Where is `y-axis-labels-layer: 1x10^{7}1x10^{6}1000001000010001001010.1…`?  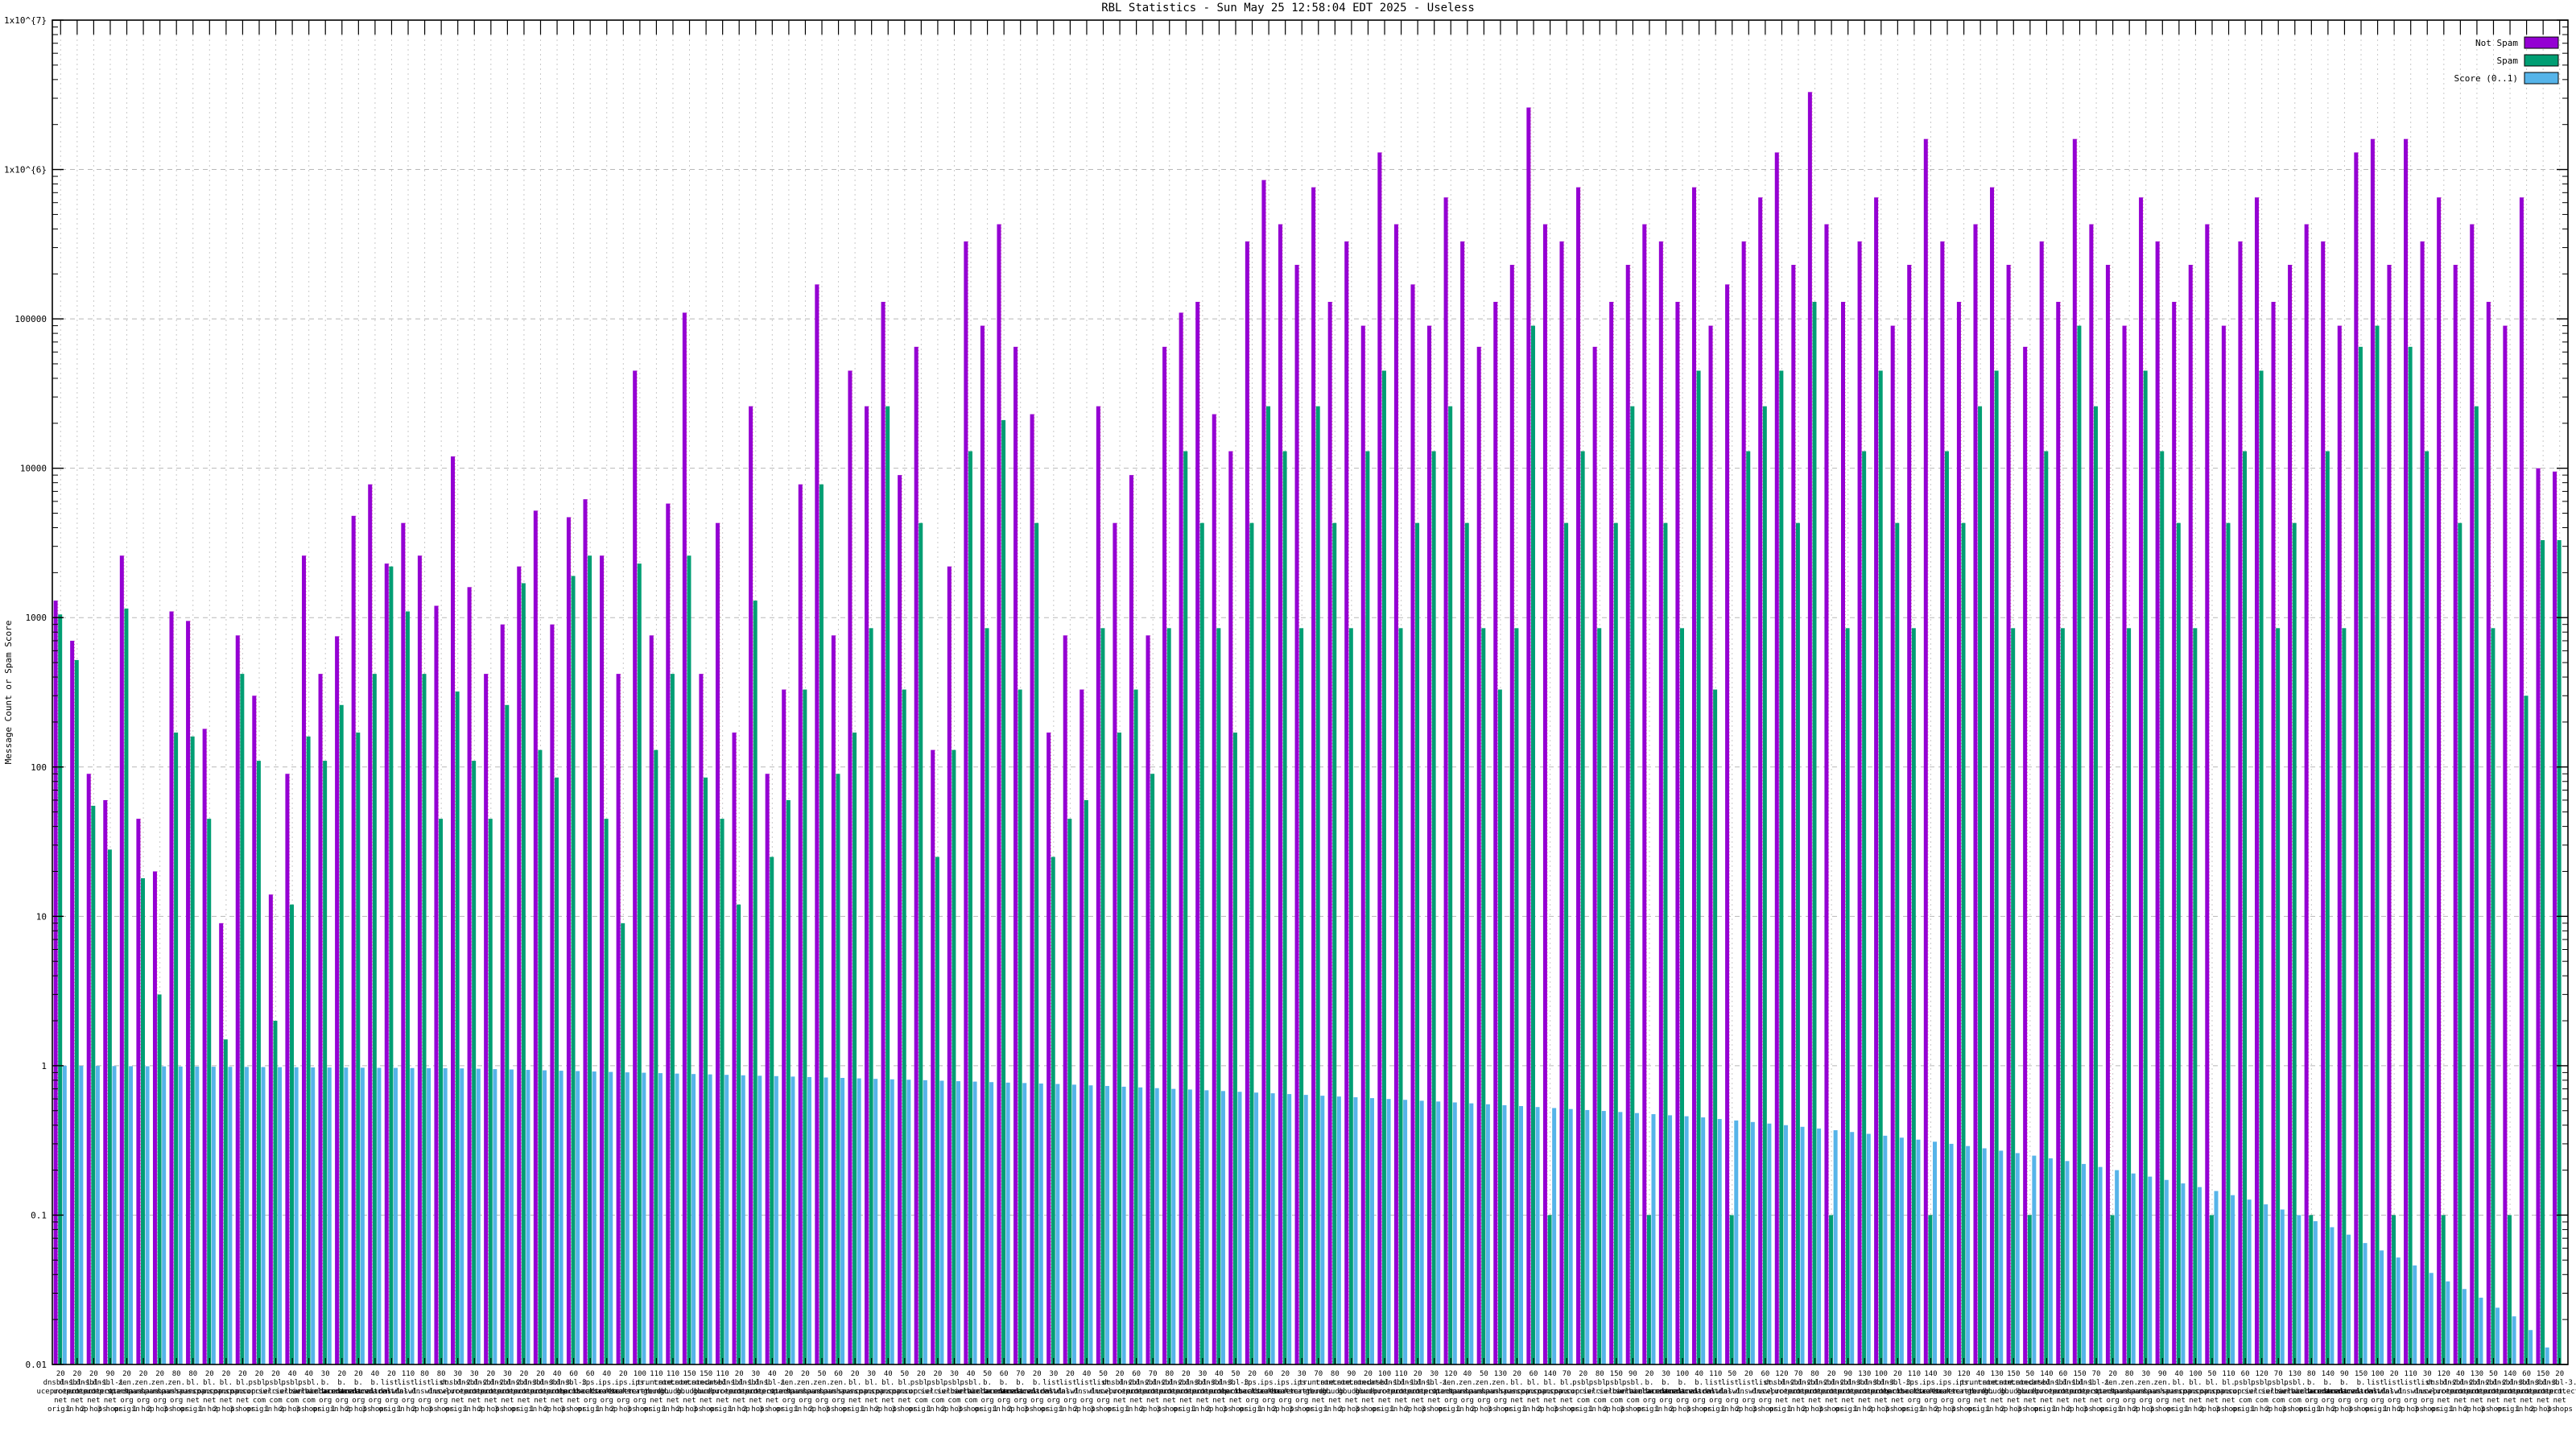 y-axis-labels-layer: 1x10^{7}1x10^{6}1000001000010001001010.1… is located at coordinates (25, 692).